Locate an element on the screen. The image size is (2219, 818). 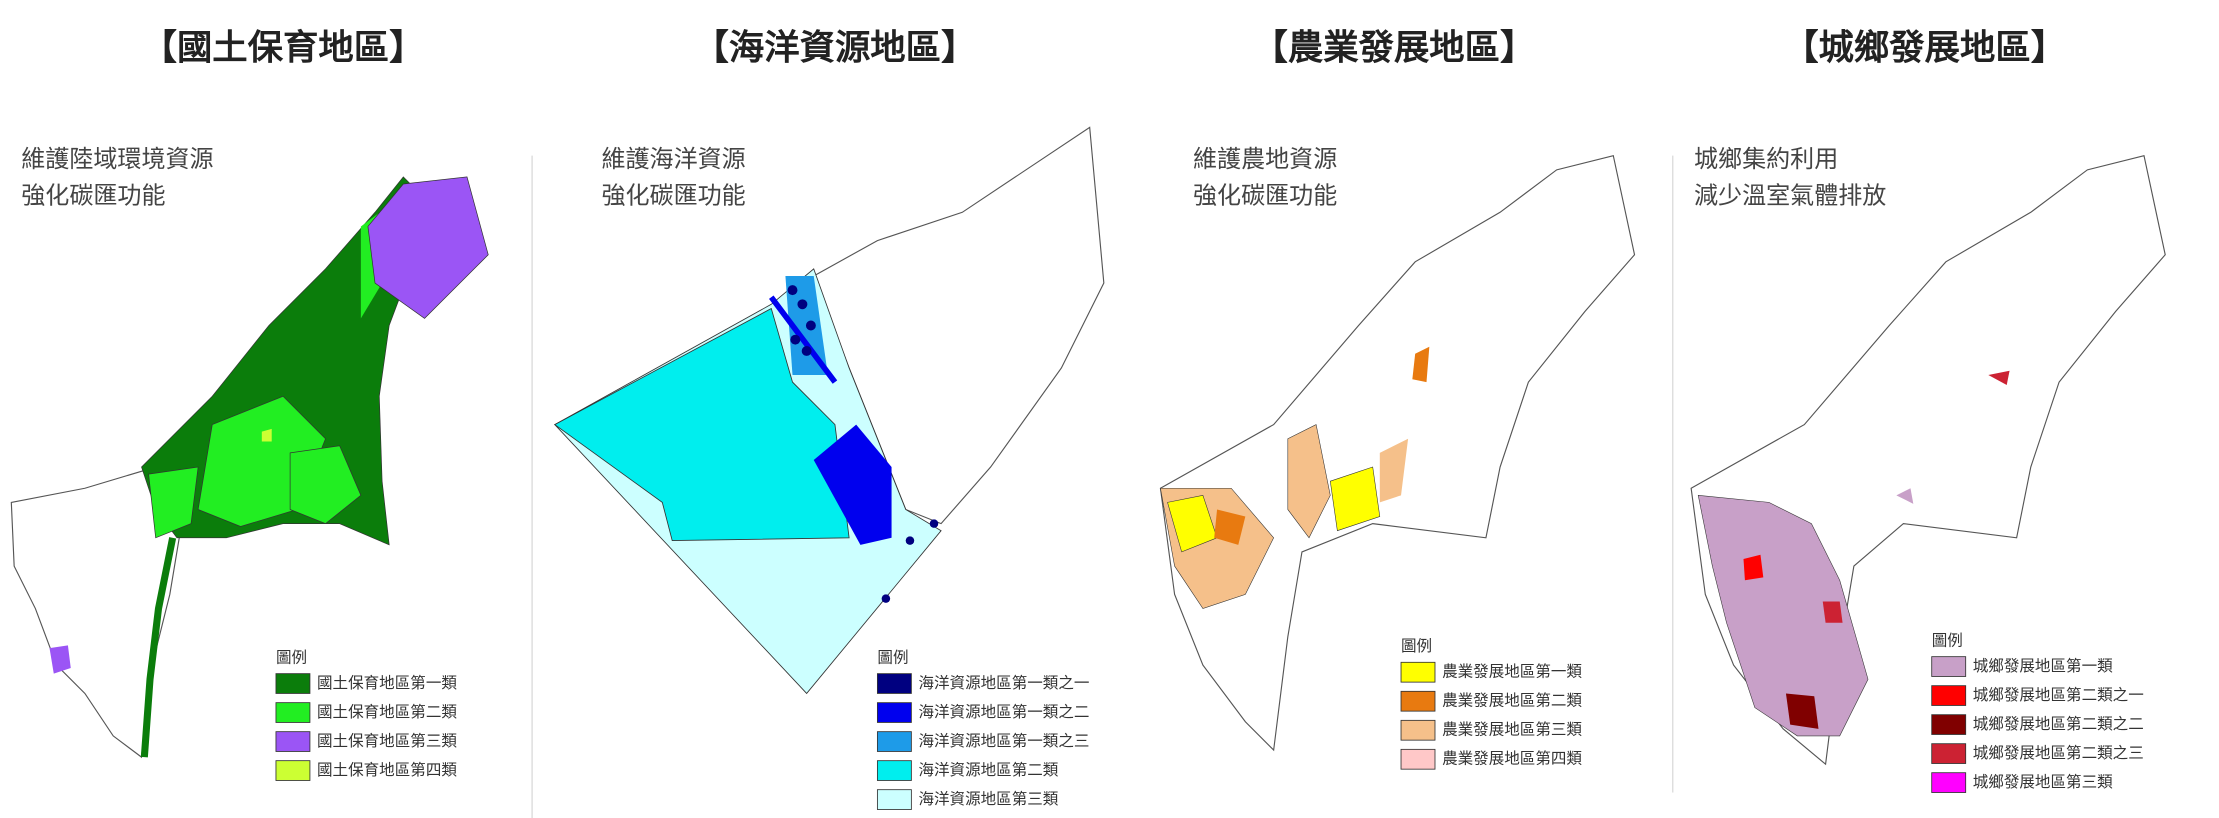
panel-title: 【城鄉發展地區】 is located at coordinates (1924, 48).